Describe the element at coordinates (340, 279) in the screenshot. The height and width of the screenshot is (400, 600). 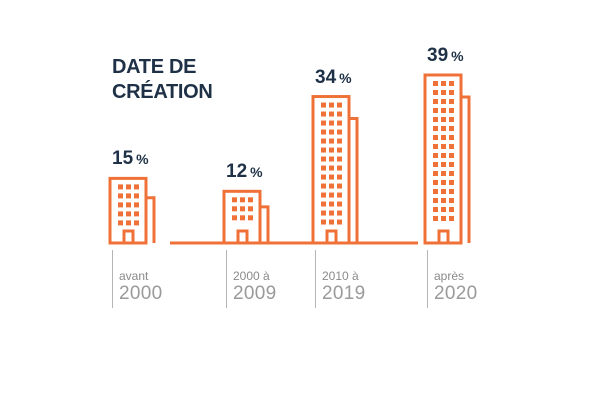
I see `category-label-2: 2010 à 2019` at that location.